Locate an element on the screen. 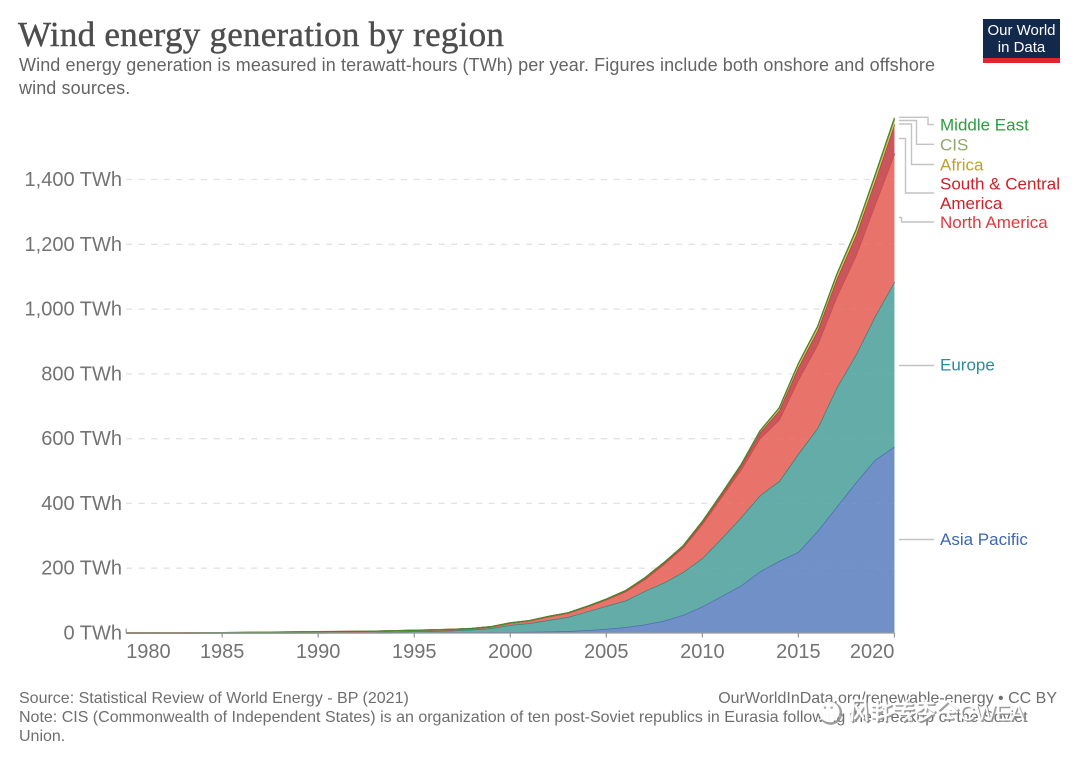  svg-text: South & Central is located at coordinates (1000, 184).